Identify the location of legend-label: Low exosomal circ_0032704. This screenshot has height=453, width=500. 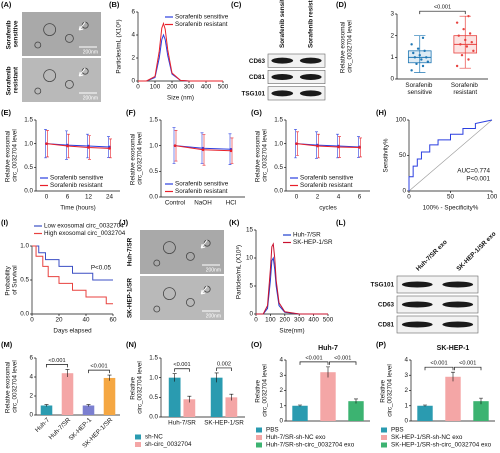
(84, 226).